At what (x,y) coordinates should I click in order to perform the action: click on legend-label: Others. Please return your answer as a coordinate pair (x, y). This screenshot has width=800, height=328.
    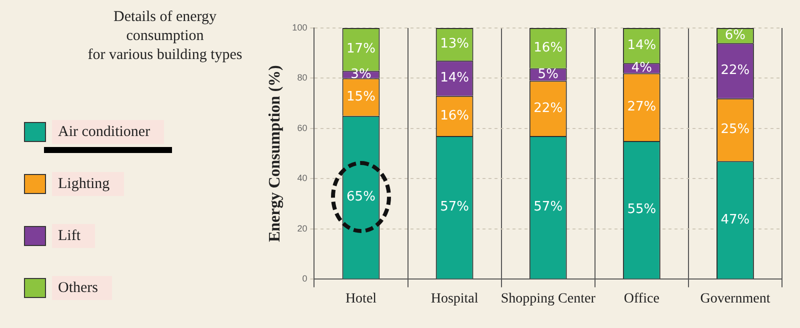
    Looking at the image, I should click on (82, 288).